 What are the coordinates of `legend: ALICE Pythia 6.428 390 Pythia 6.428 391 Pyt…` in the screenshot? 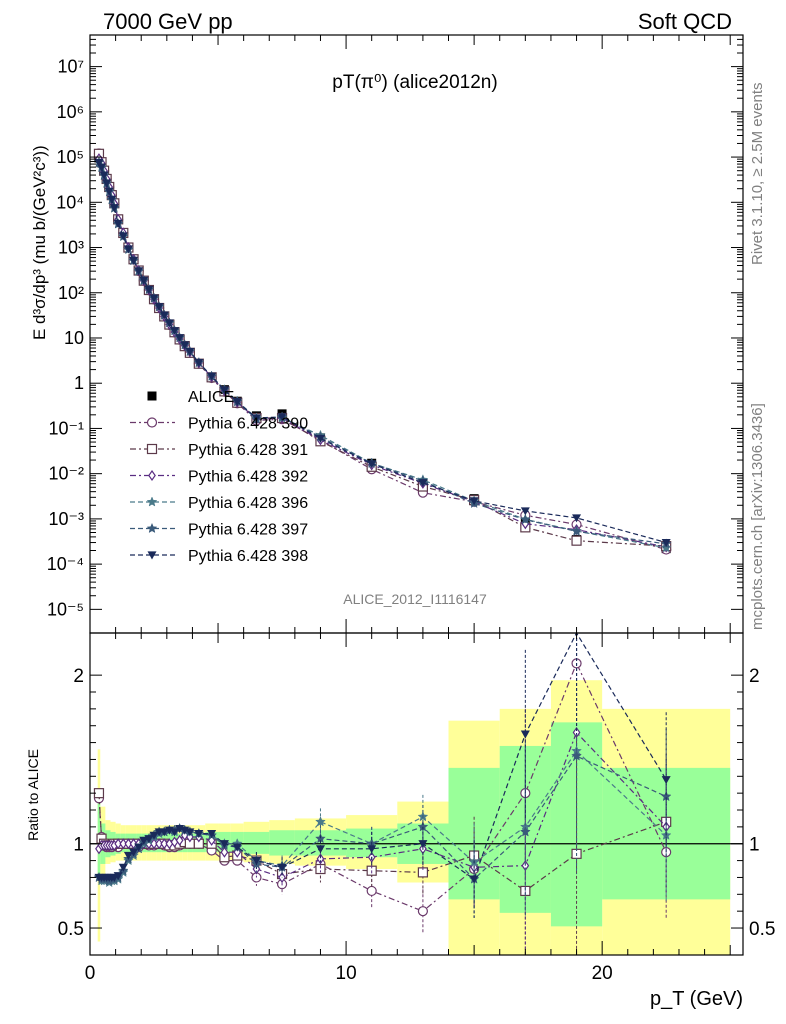 It's located at (219, 477).